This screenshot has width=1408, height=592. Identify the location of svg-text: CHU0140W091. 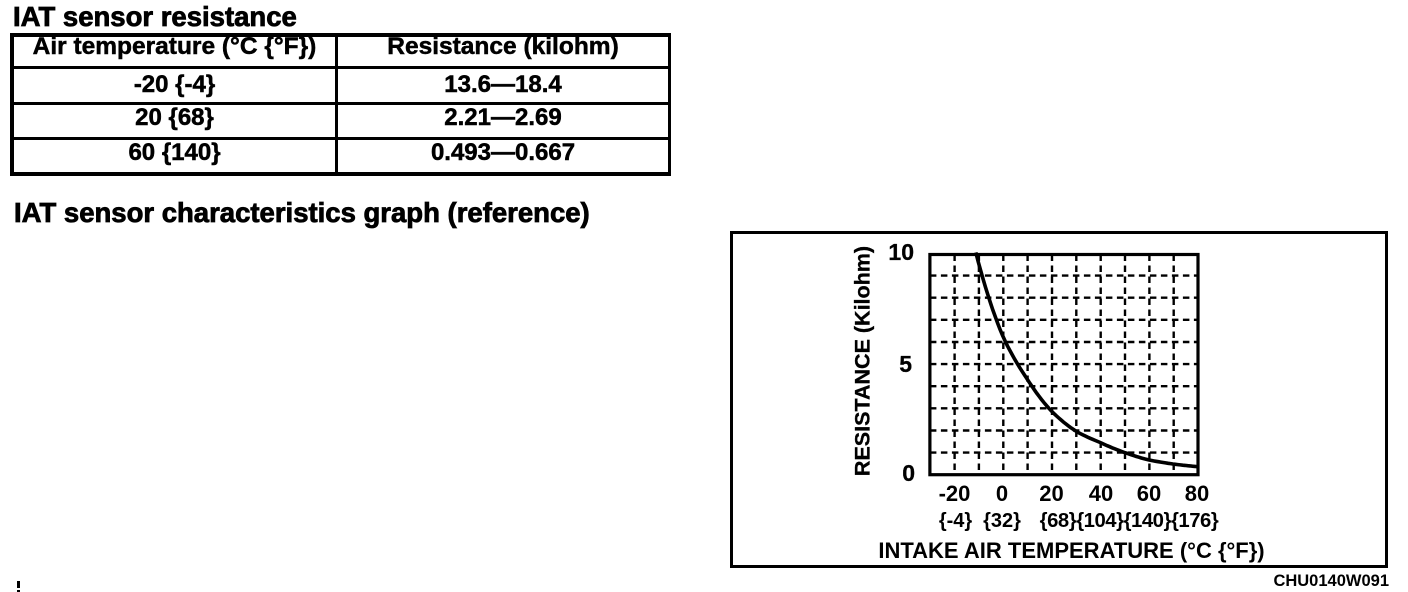
(1331, 581).